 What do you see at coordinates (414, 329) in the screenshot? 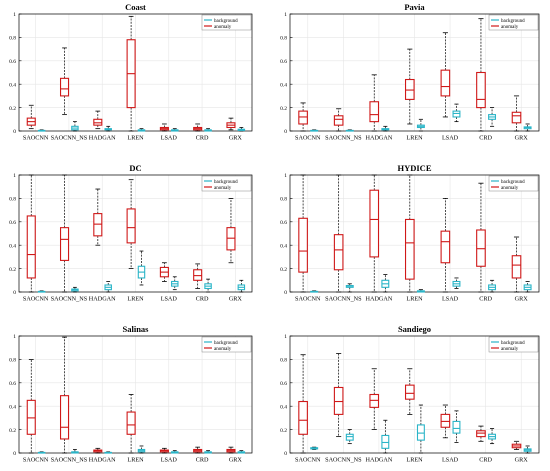
I see `chart-title: Sandiego` at bounding box center [414, 329].